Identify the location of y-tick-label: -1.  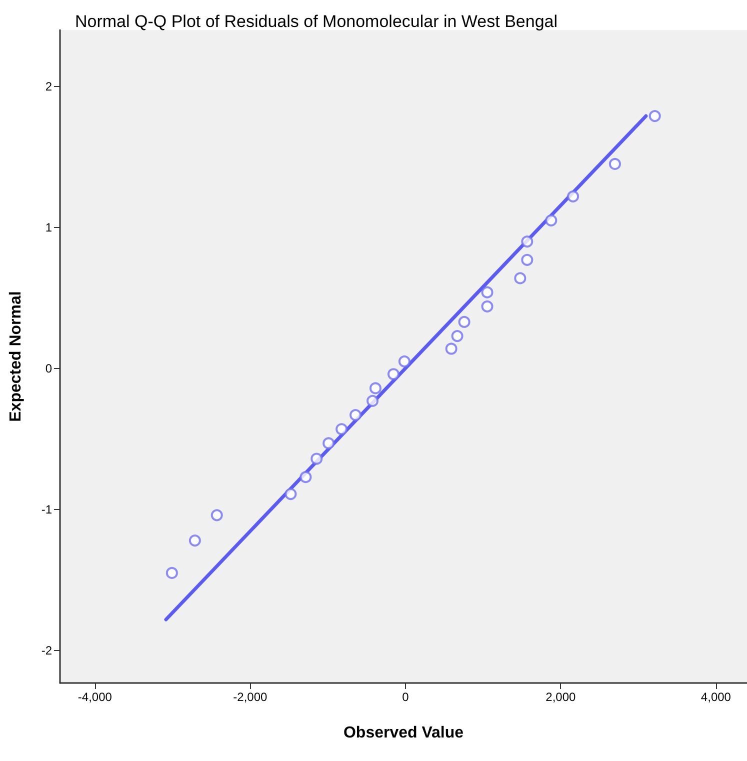
(46, 509).